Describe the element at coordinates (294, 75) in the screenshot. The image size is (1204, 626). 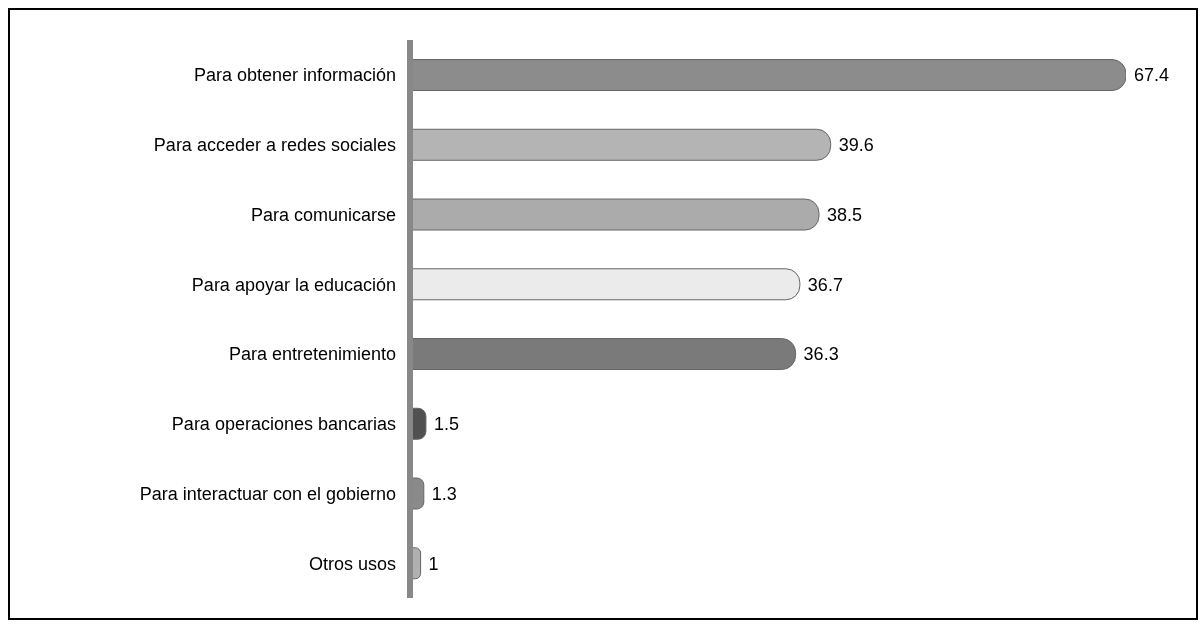
I see `y-tick-label: Para obtener información` at that location.